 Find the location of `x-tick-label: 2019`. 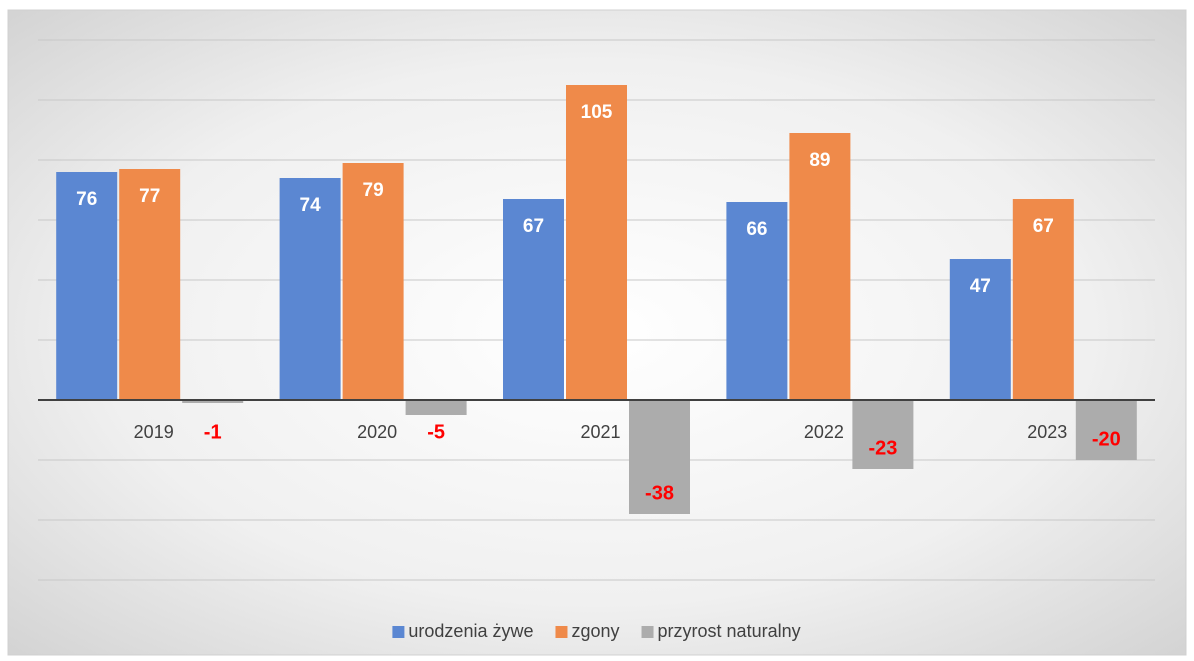

x-tick-label: 2019 is located at coordinates (154, 432).